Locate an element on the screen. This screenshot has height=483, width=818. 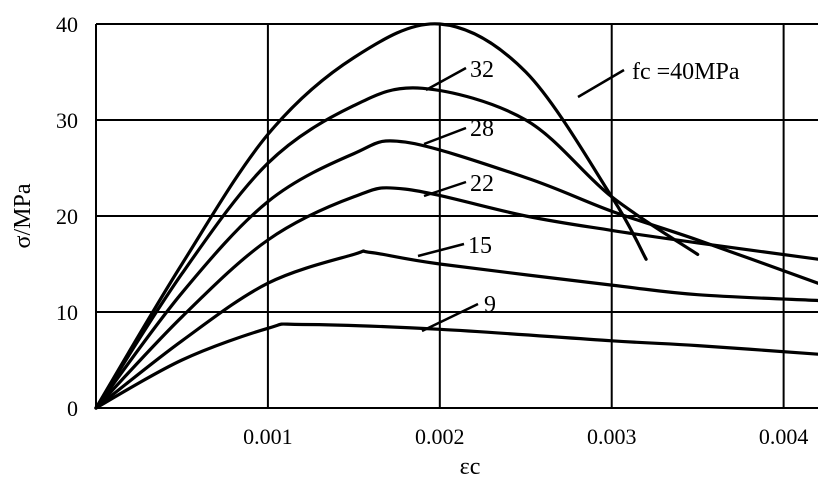
series-label: 15 is located at coordinates (480, 246).